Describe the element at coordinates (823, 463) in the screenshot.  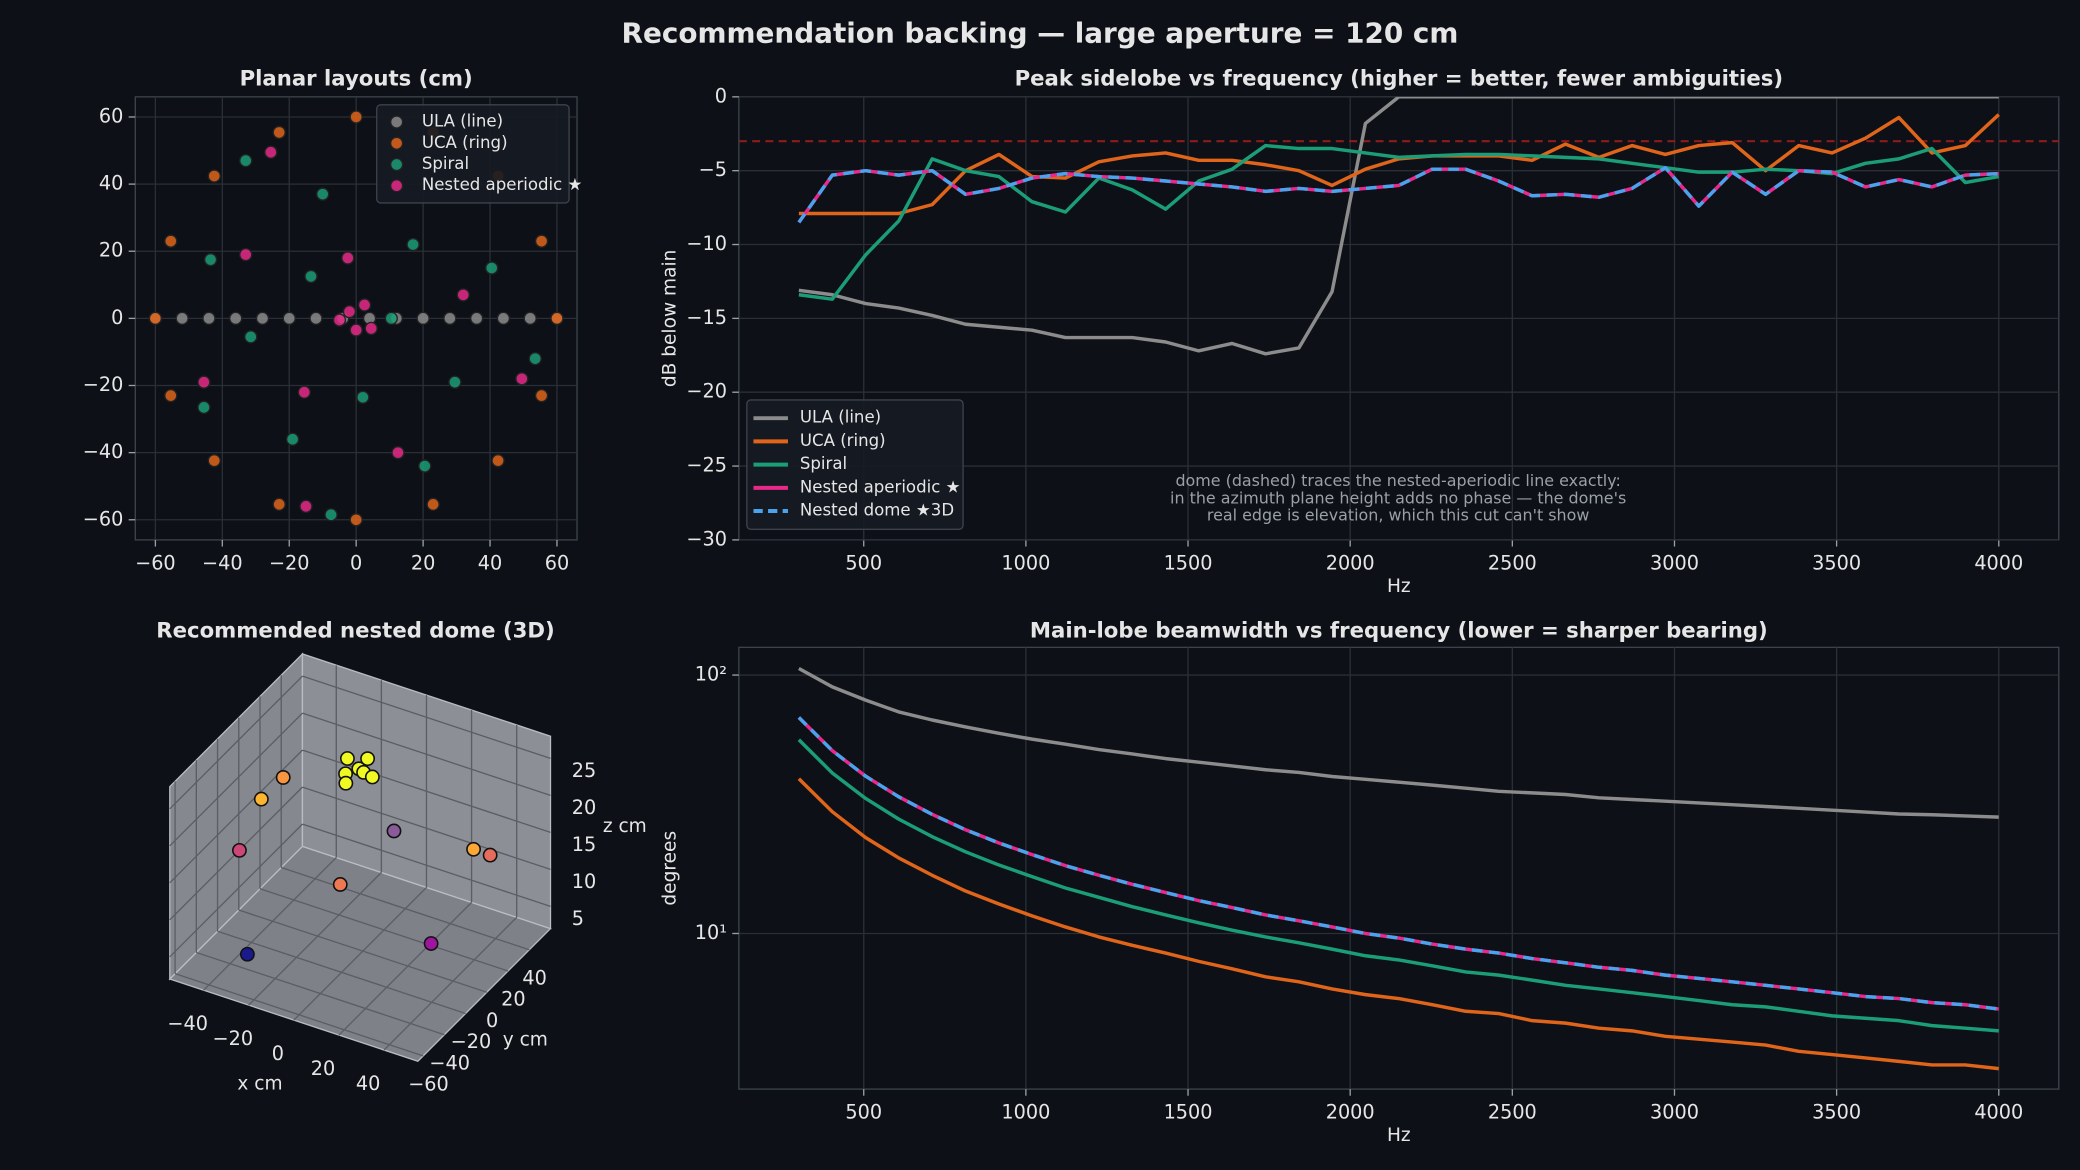
I see `legend-label: Spiral` at that location.